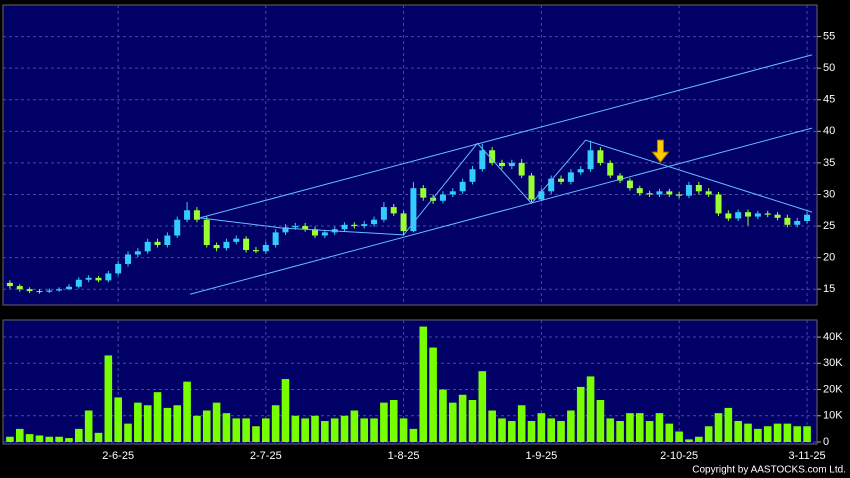 This screenshot has width=850, height=478. Describe the element at coordinates (829, 100) in the screenshot. I see `y-tick-label: 45` at that location.